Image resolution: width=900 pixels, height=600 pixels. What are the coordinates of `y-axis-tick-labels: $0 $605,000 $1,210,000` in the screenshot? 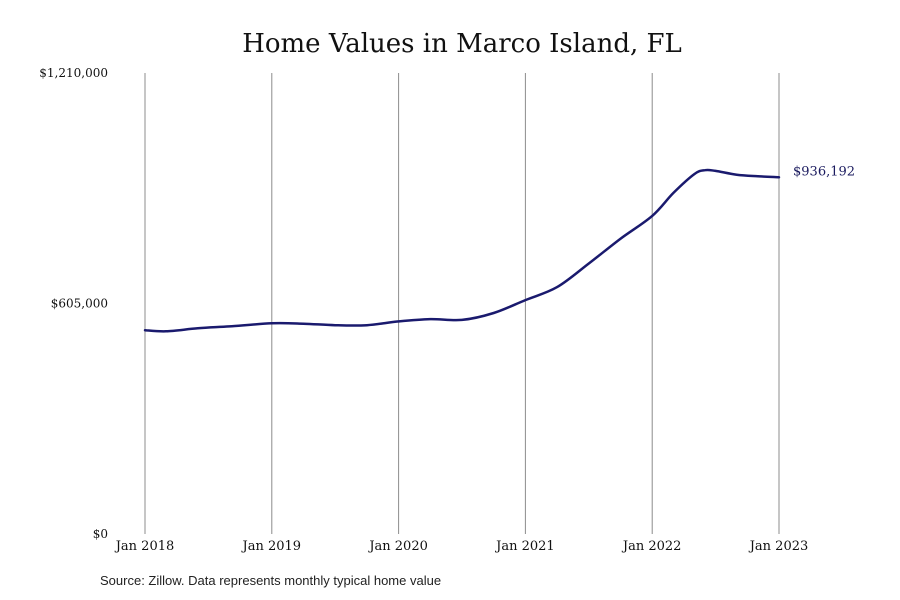 It's located at (73, 303).